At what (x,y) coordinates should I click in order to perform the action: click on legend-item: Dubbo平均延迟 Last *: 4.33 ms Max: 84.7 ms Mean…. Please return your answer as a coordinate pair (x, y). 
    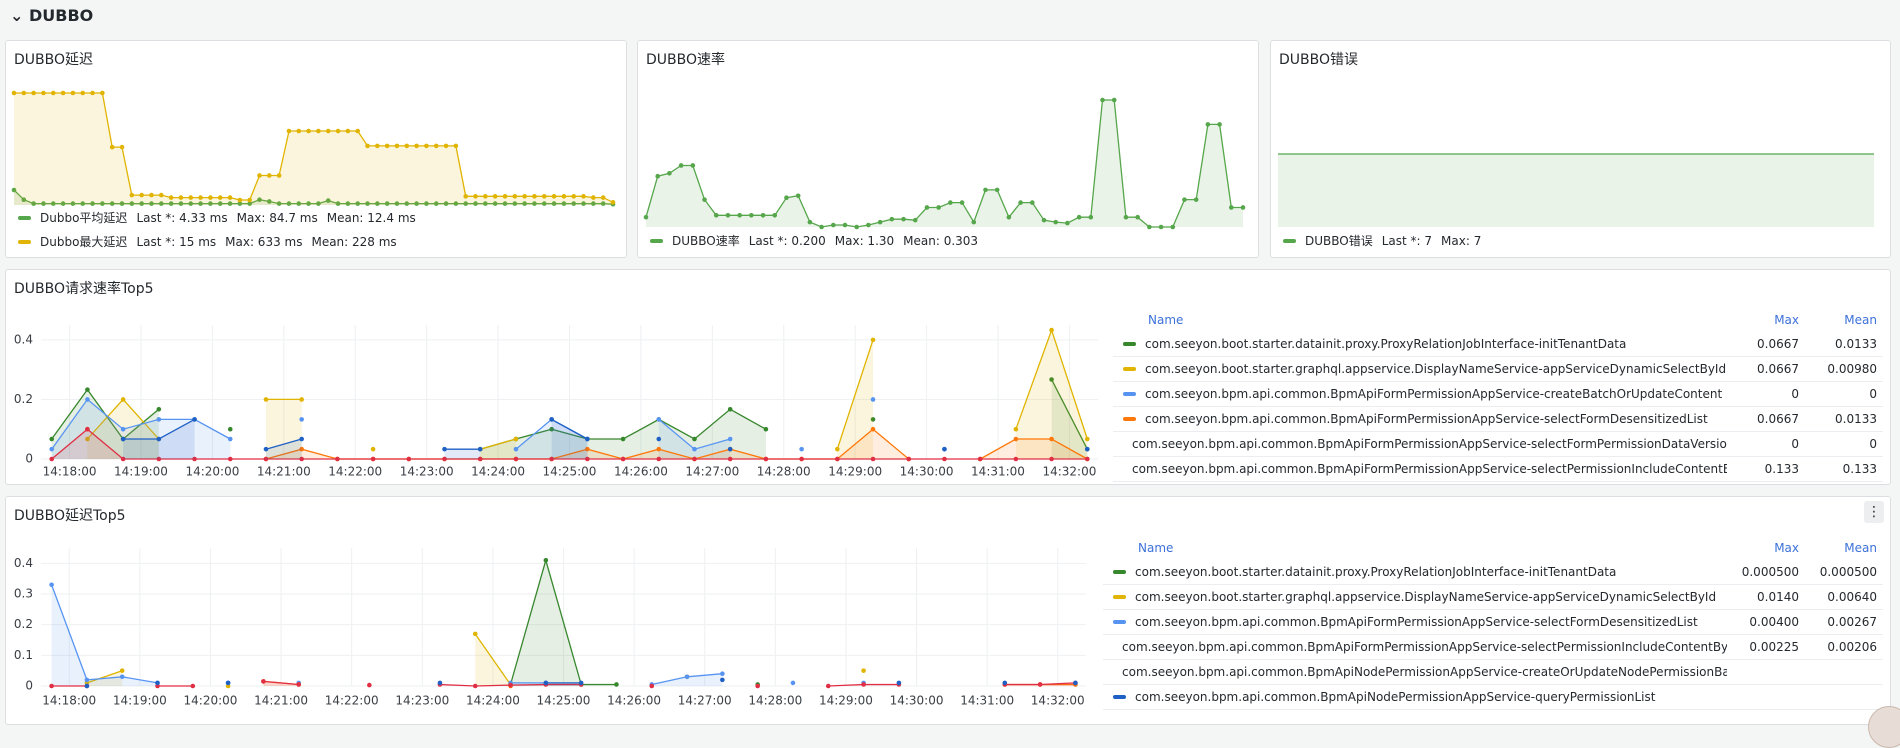
    Looking at the image, I should click on (217, 217).